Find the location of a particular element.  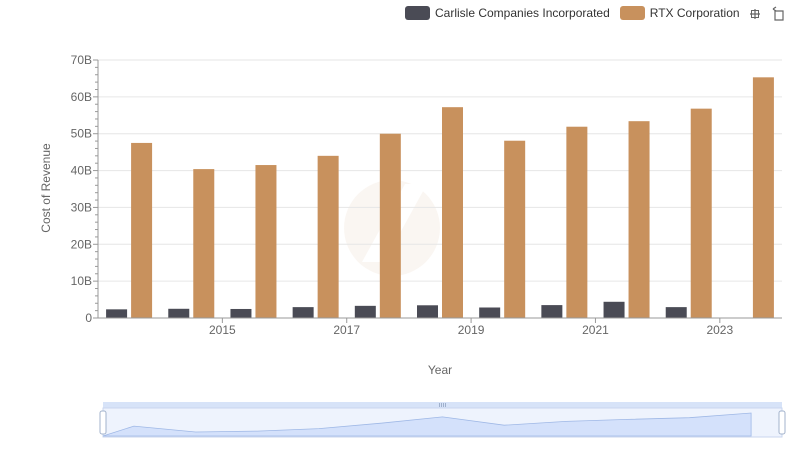

y-axis-label: Cost of Revenue is located at coordinates (46, 188).